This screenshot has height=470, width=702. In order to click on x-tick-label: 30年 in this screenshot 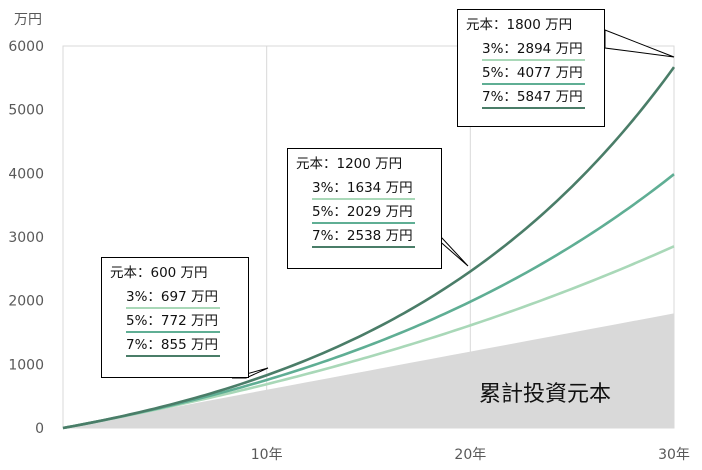, I will do `click(674, 455)`.